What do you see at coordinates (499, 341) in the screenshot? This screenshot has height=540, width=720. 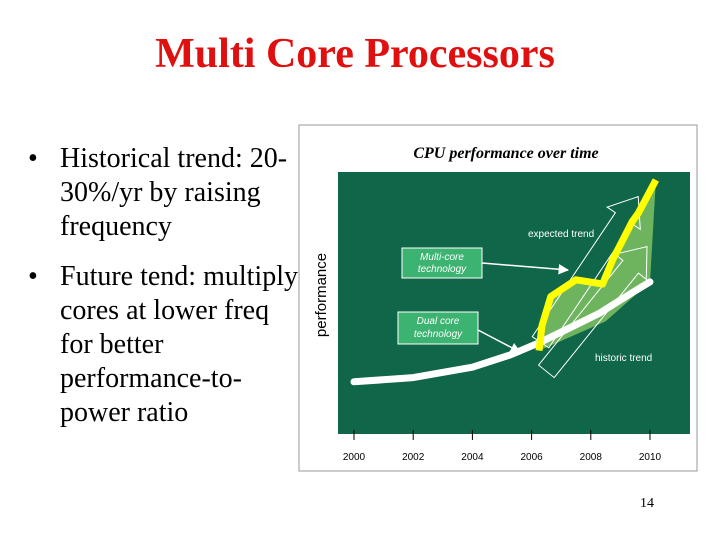 I see `dual-core-pointer` at bounding box center [499, 341].